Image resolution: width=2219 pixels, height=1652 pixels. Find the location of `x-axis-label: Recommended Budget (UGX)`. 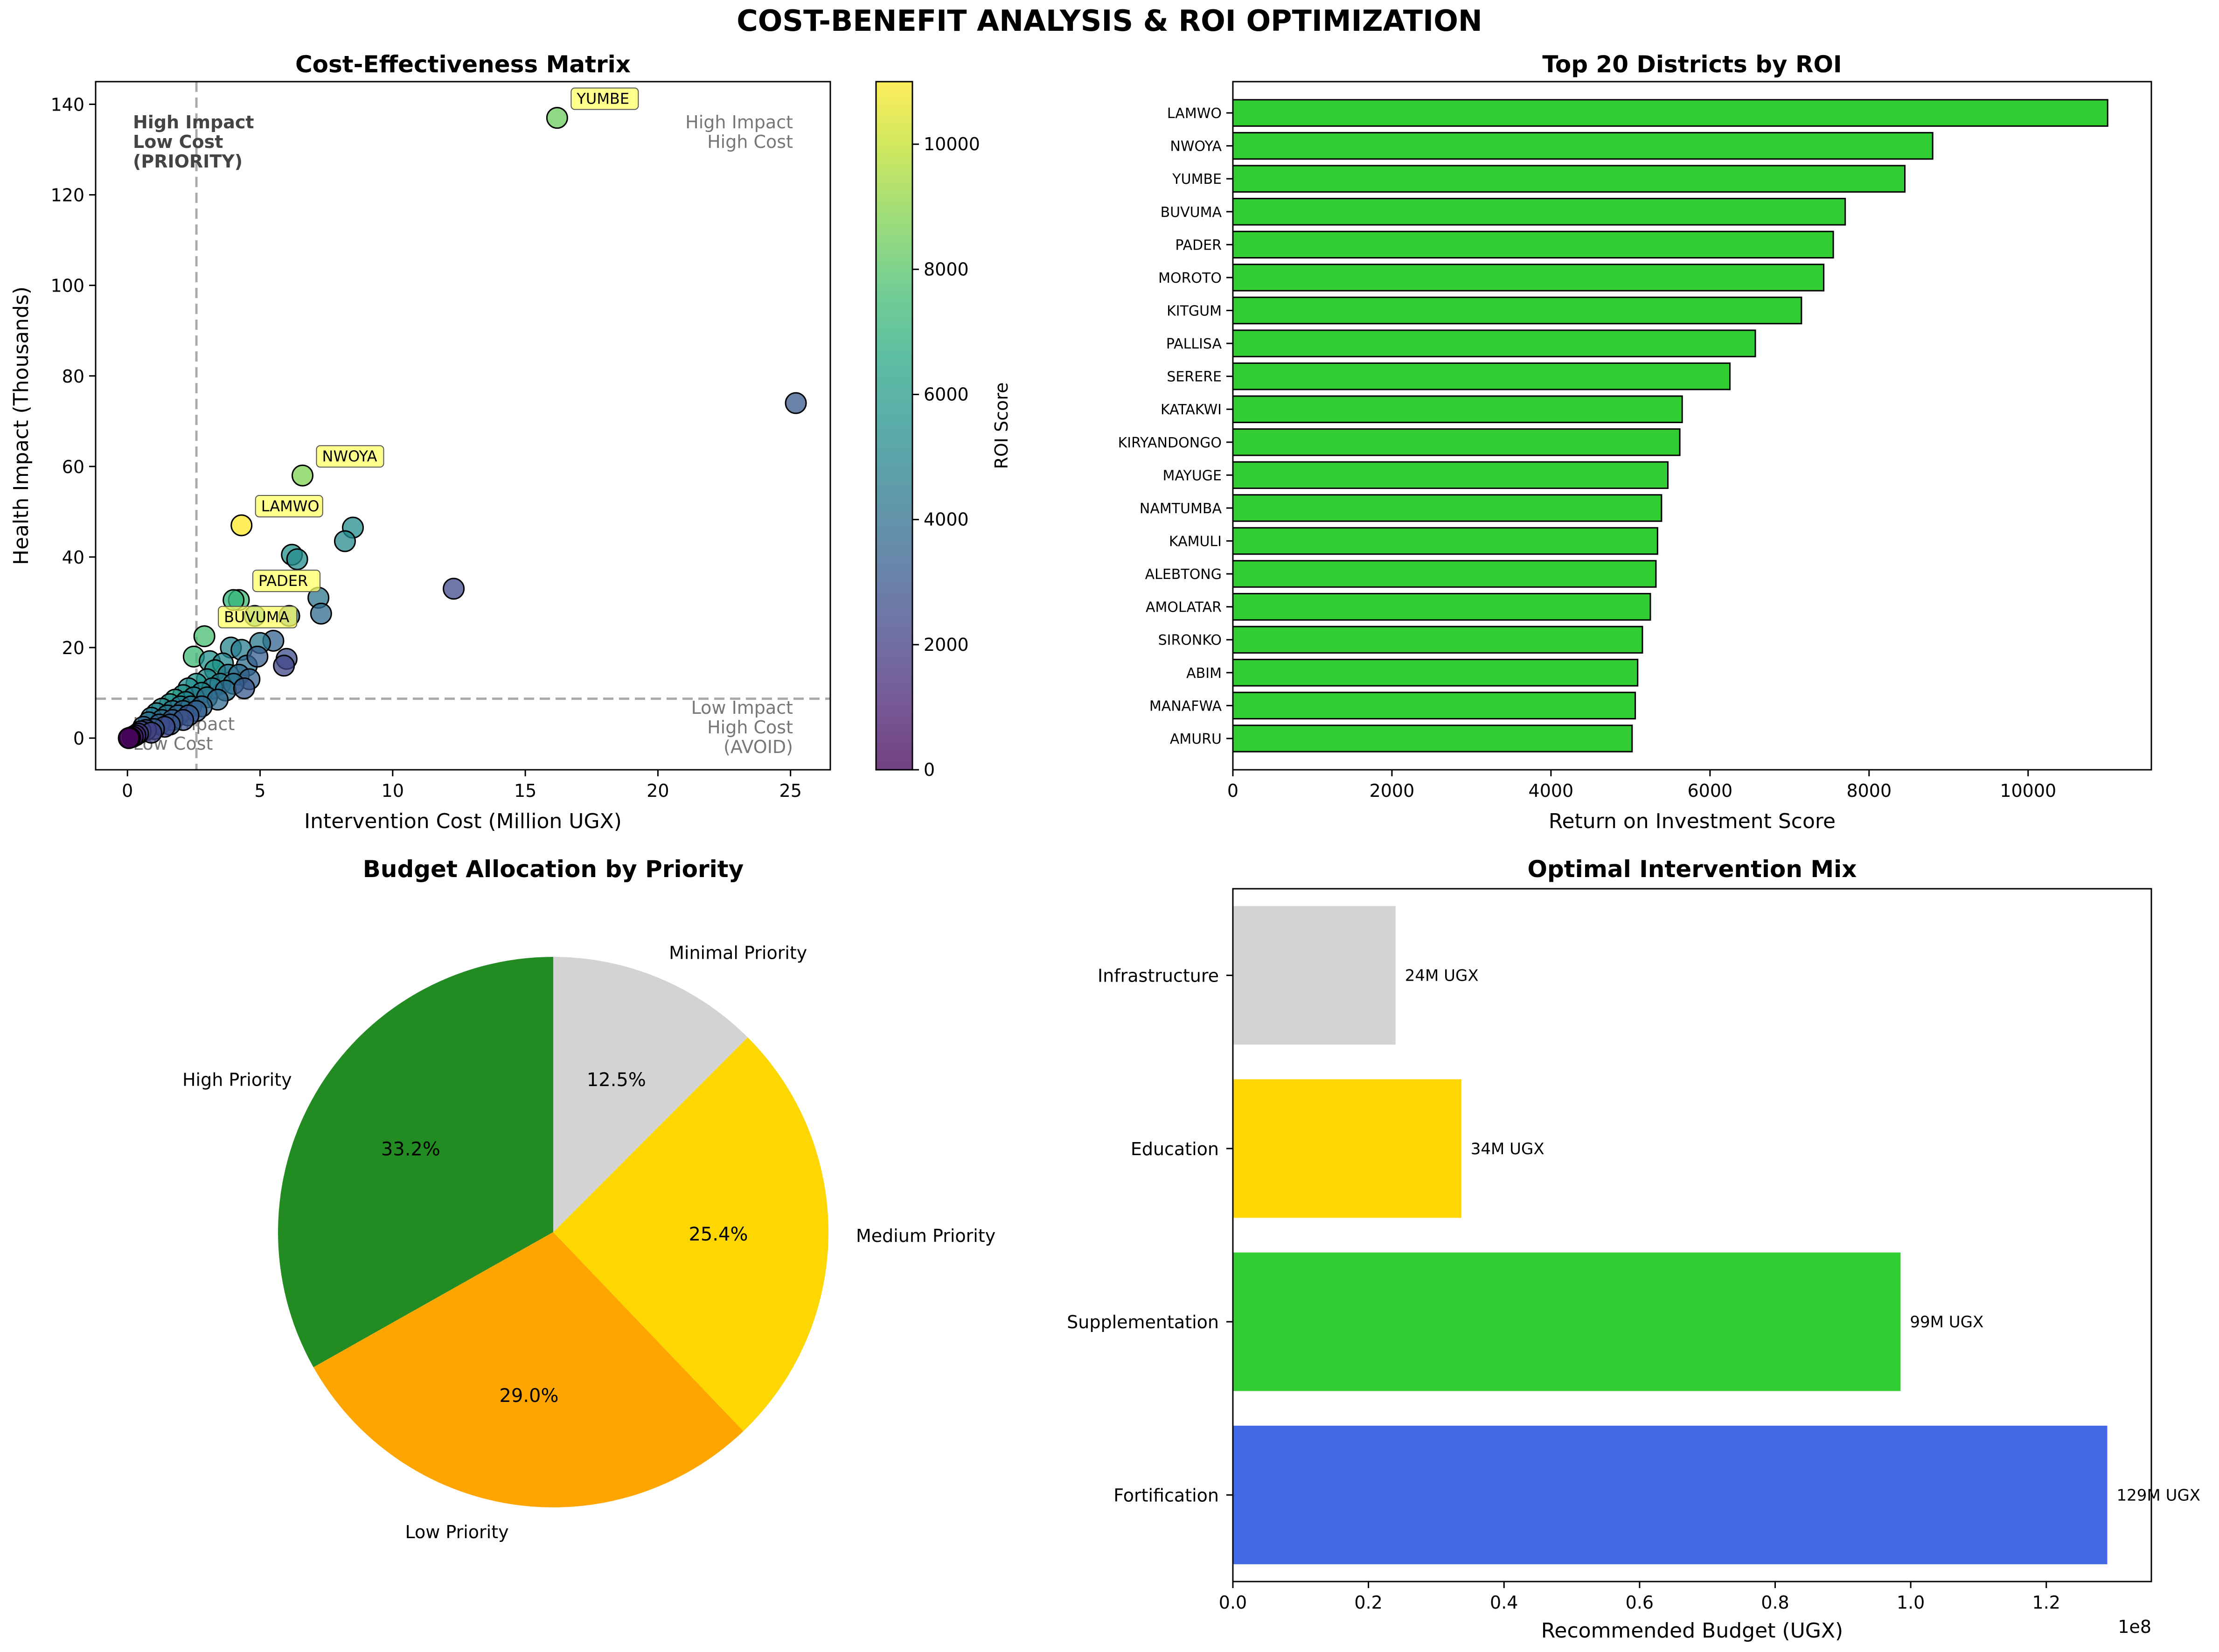

x-axis-label: Recommended Budget (UGX) is located at coordinates (1692, 1631).